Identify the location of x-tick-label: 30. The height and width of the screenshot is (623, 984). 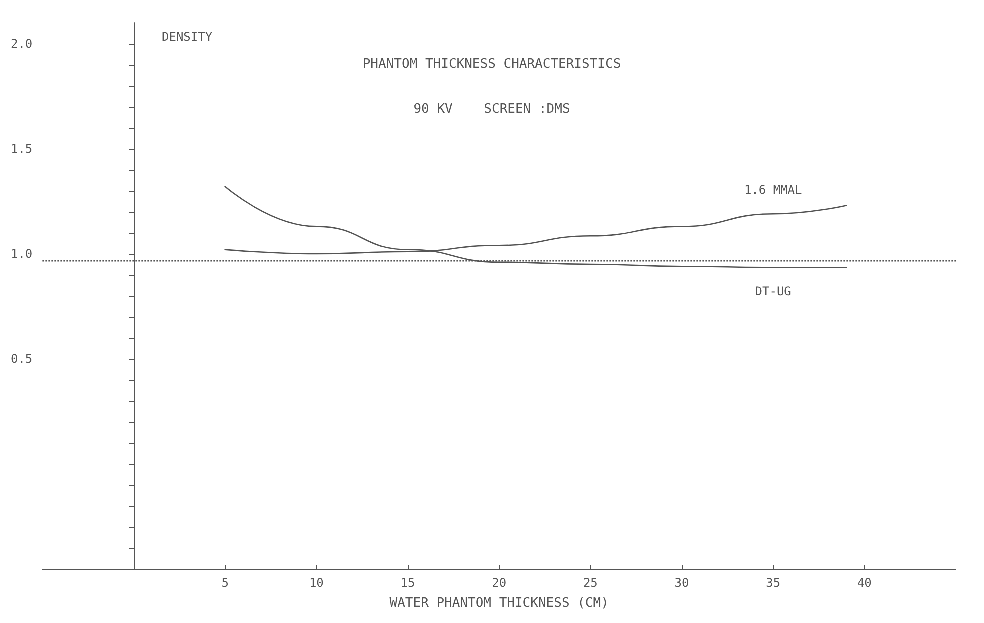
(682, 583).